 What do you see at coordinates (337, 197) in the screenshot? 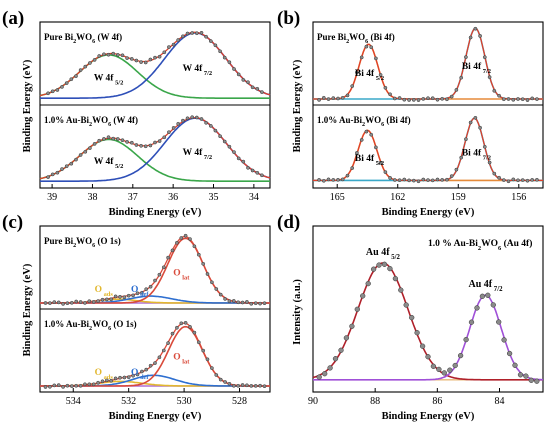
I see `panel-b-xtick-label-1: 165` at bounding box center [337, 197].